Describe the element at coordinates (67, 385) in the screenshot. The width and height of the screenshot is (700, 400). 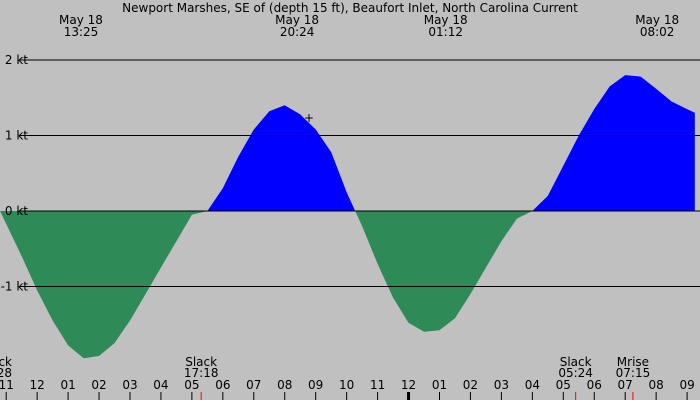
I see `x-tick-label-2: 01` at that location.